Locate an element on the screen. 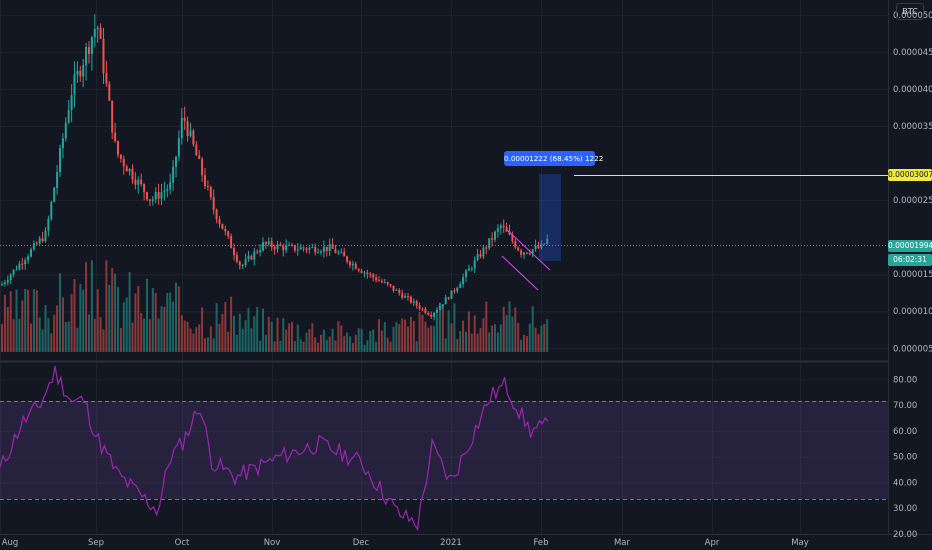 The width and height of the screenshot is (932, 550). time-axis-label: 2021 is located at coordinates (451, 543).